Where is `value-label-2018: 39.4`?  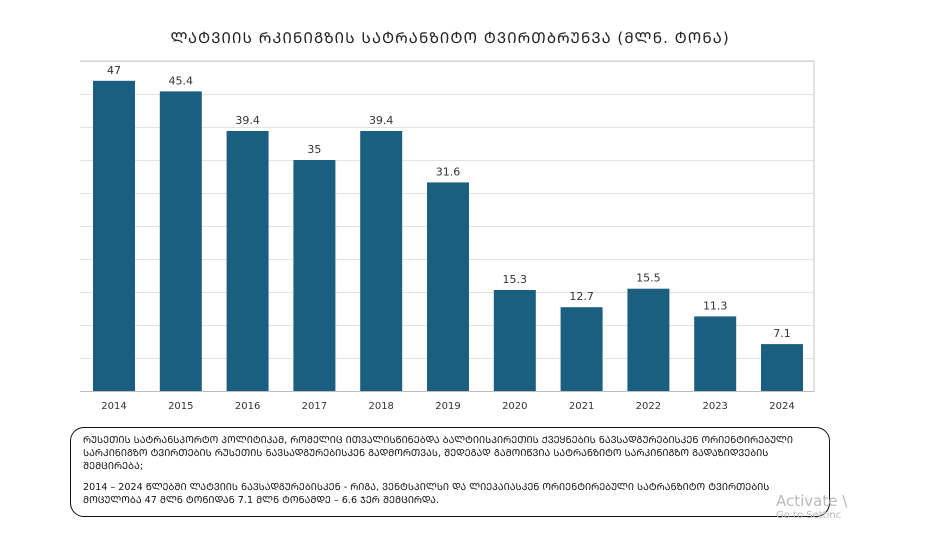
value-label-2018: 39.4 is located at coordinates (381, 120).